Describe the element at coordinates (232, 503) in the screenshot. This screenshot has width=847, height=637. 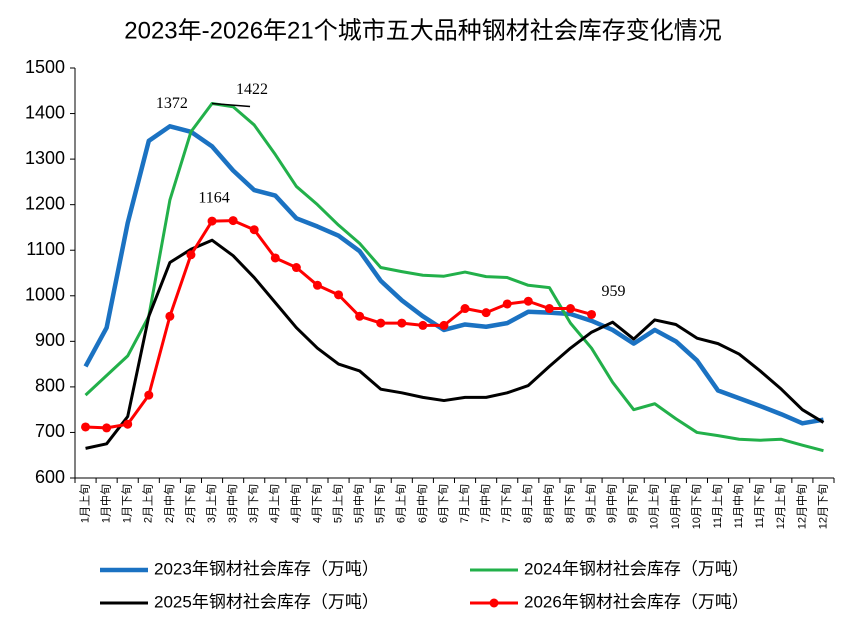
I see `x-tick-label: 3月中旬` at that location.